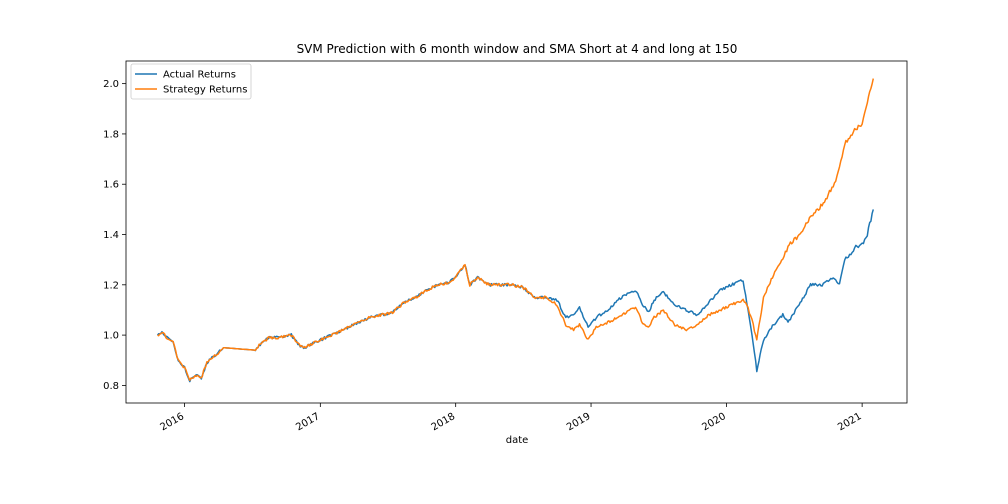  I want to click on legend: Actual Returns Strategy Returns, so click(191, 81).